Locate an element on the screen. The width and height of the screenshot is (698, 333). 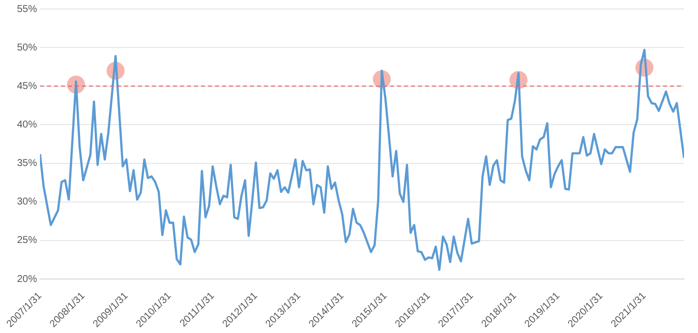
y-tick-label: 40% is located at coordinates (27, 124).